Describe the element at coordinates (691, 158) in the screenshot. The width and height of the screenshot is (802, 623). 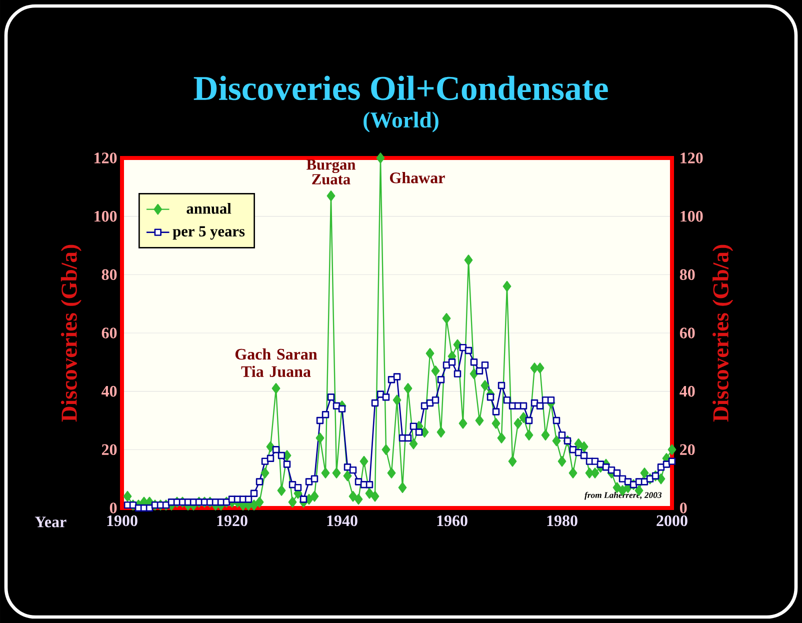
I see `y2-tick-label: 120` at that location.